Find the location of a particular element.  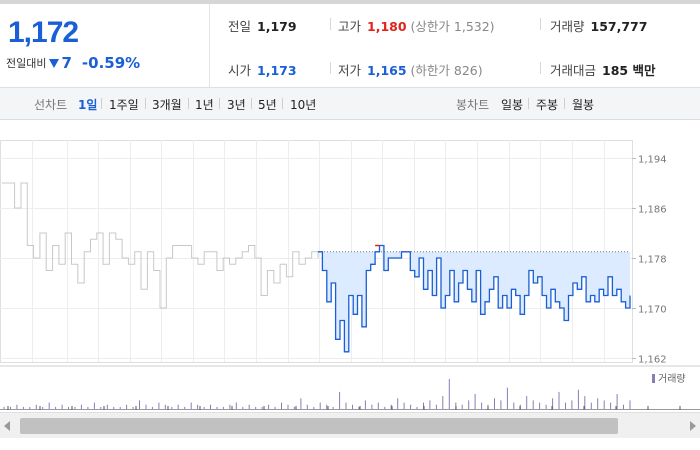

open-value: 1,173 is located at coordinates (277, 70).